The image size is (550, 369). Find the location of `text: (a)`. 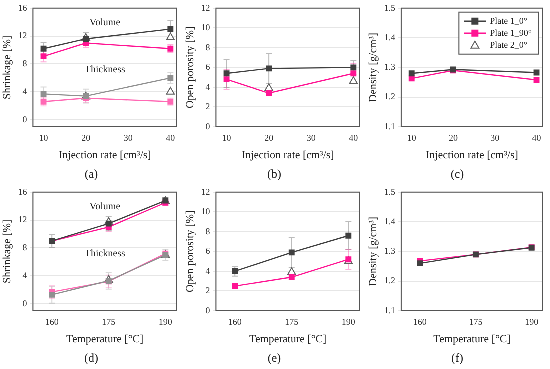

text: (a) is located at coordinates (92, 174).